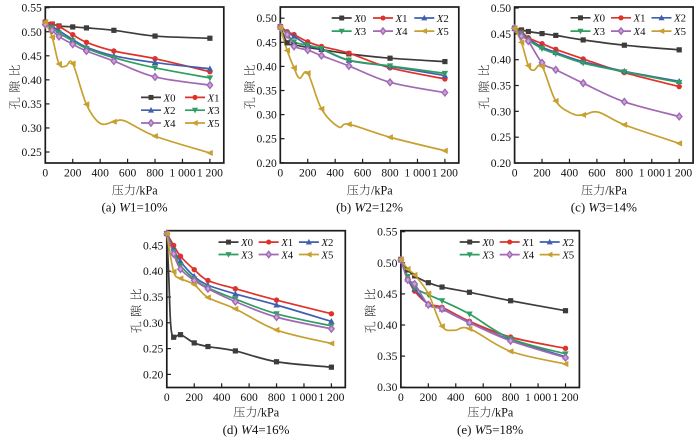 The width and height of the screenshot is (700, 439). Describe the element at coordinates (369, 206) in the screenshot. I see `svg-text: (b) W2=12%` at that location.